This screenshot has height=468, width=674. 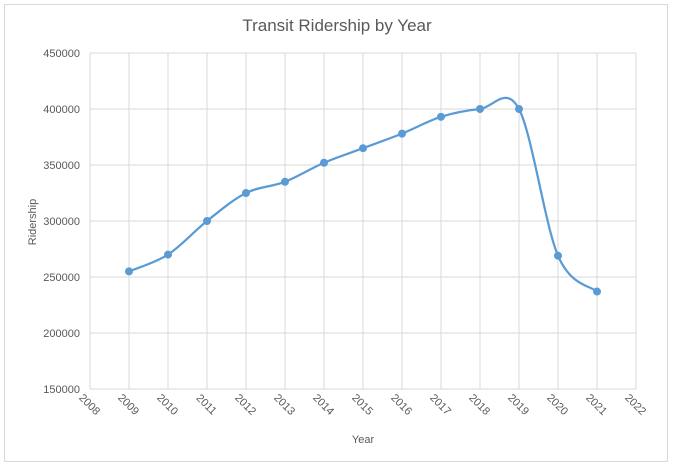 I want to click on y-axis-label: Ridership, so click(x=33, y=222).